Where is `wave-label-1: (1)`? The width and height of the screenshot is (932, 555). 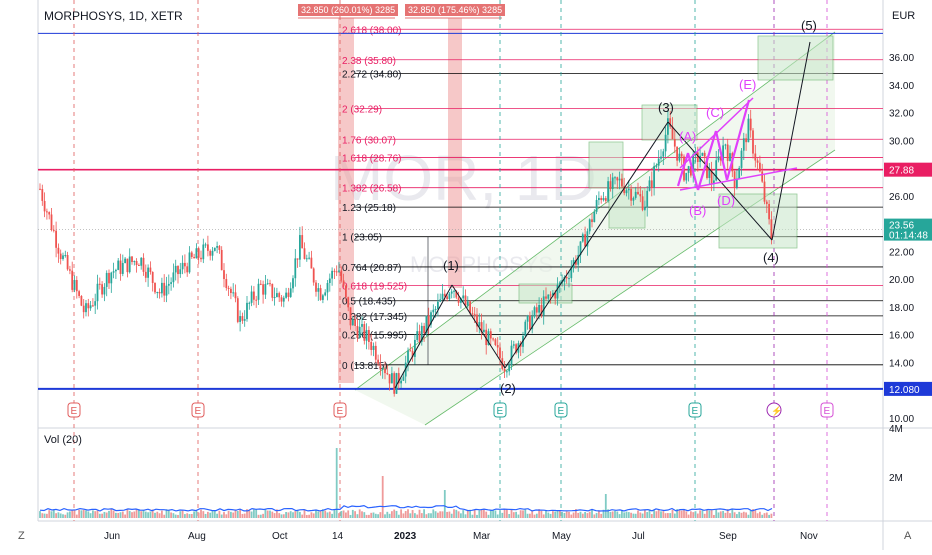 wave-label-1: (1) is located at coordinates (451, 265).